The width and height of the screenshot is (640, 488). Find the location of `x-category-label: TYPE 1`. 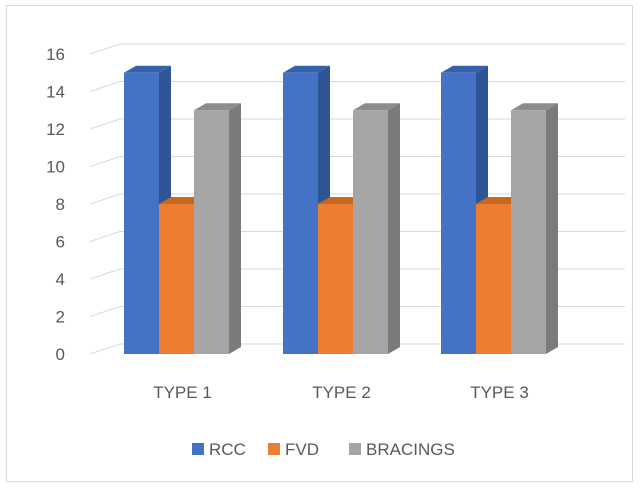

x-category-label: TYPE 1 is located at coordinates (182, 392).